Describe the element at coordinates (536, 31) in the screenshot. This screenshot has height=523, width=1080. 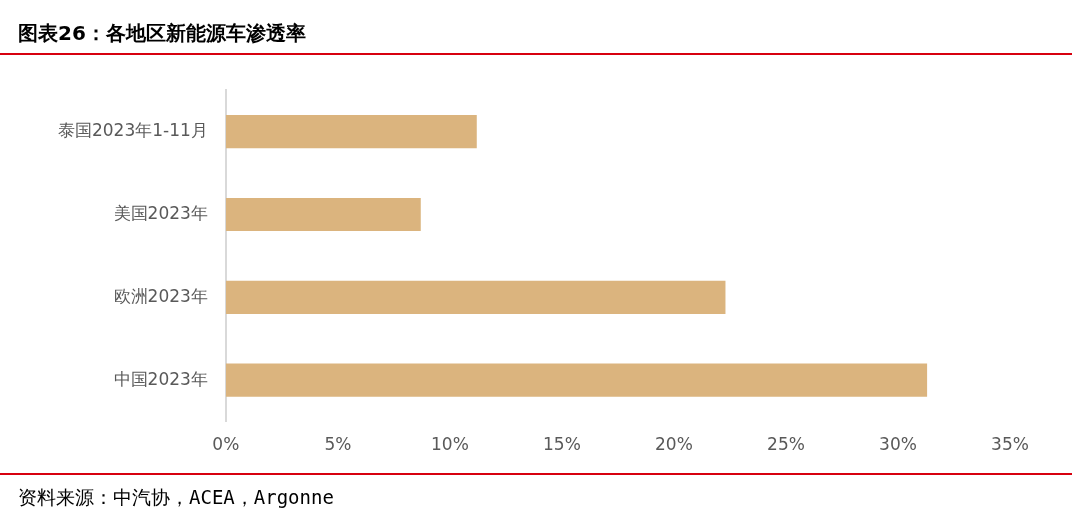
I see `chart-title: 图表26：各地区新能源车渗透率` at that location.